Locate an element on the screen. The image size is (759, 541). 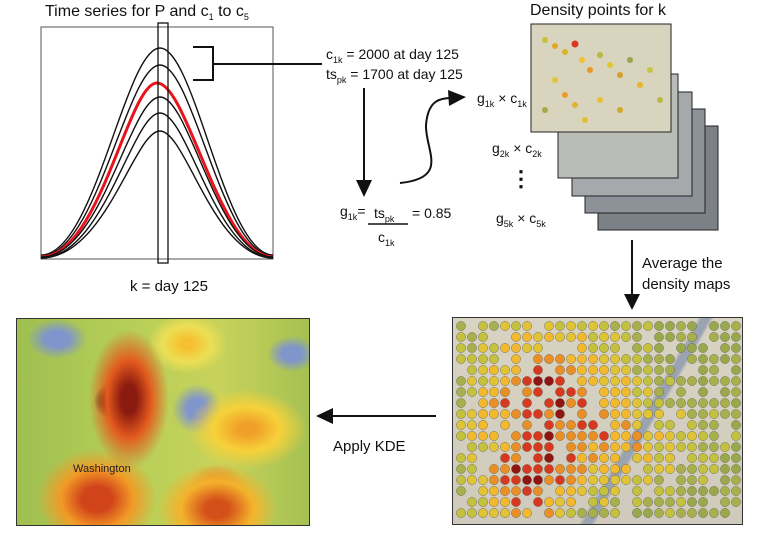
kde-label: Apply KDE is located at coordinates (369, 446).